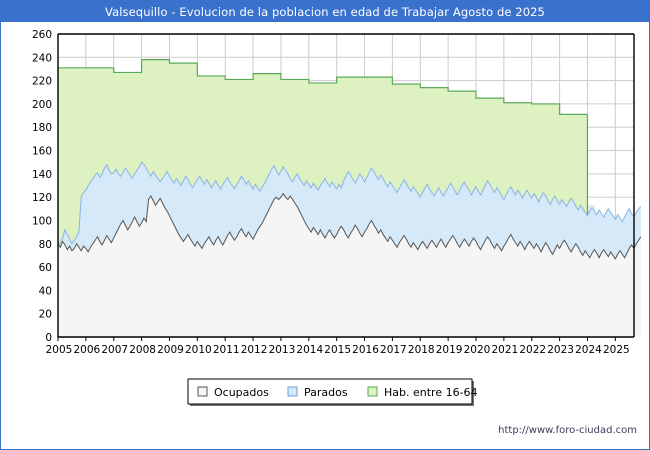 This screenshot has width=650, height=450. I want to click on chart-footer: http://www.foro-ciudad.com, so click(567, 430).